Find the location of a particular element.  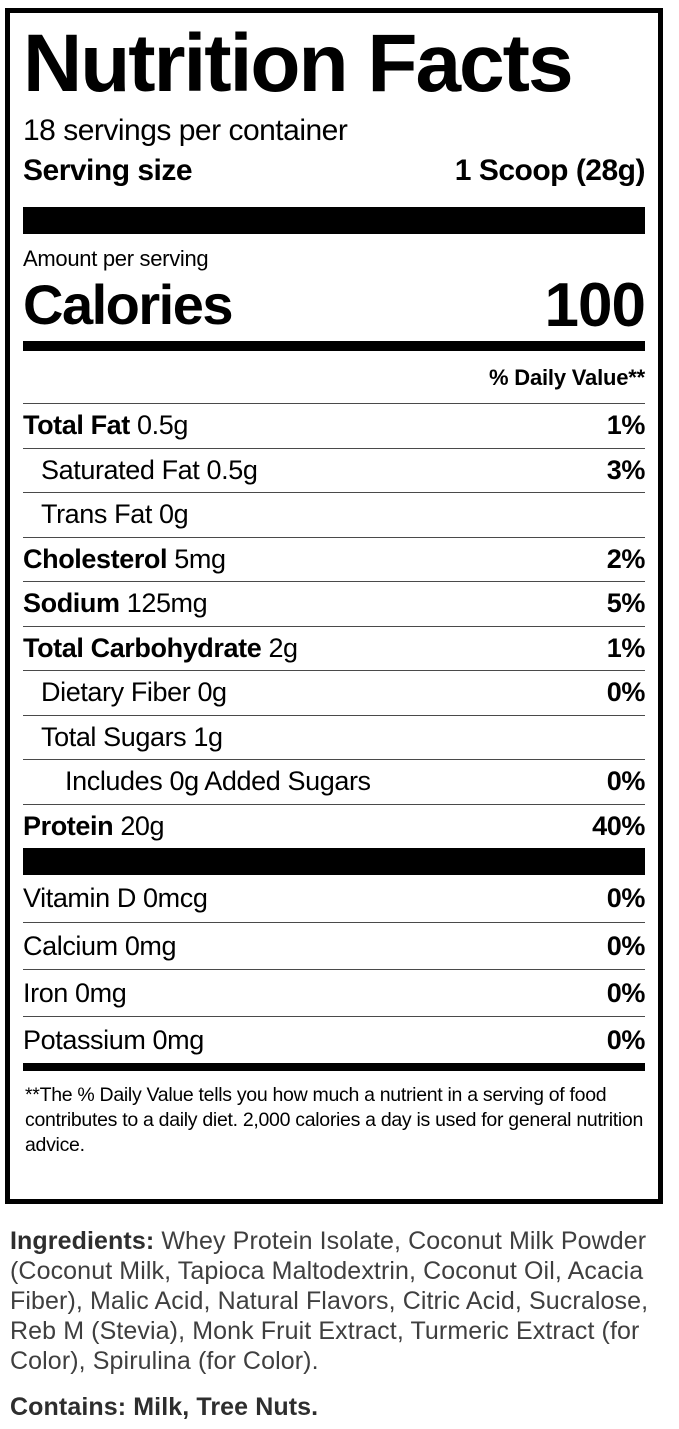

nutrient-name-amount: Sodium 125mg is located at coordinates (115, 603).